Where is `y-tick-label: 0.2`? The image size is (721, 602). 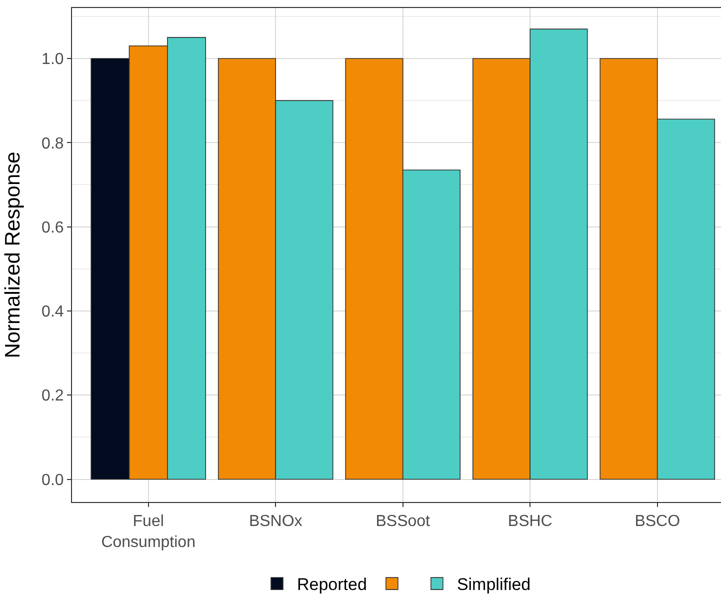
y-tick-label: 0.2 is located at coordinates (53, 396).